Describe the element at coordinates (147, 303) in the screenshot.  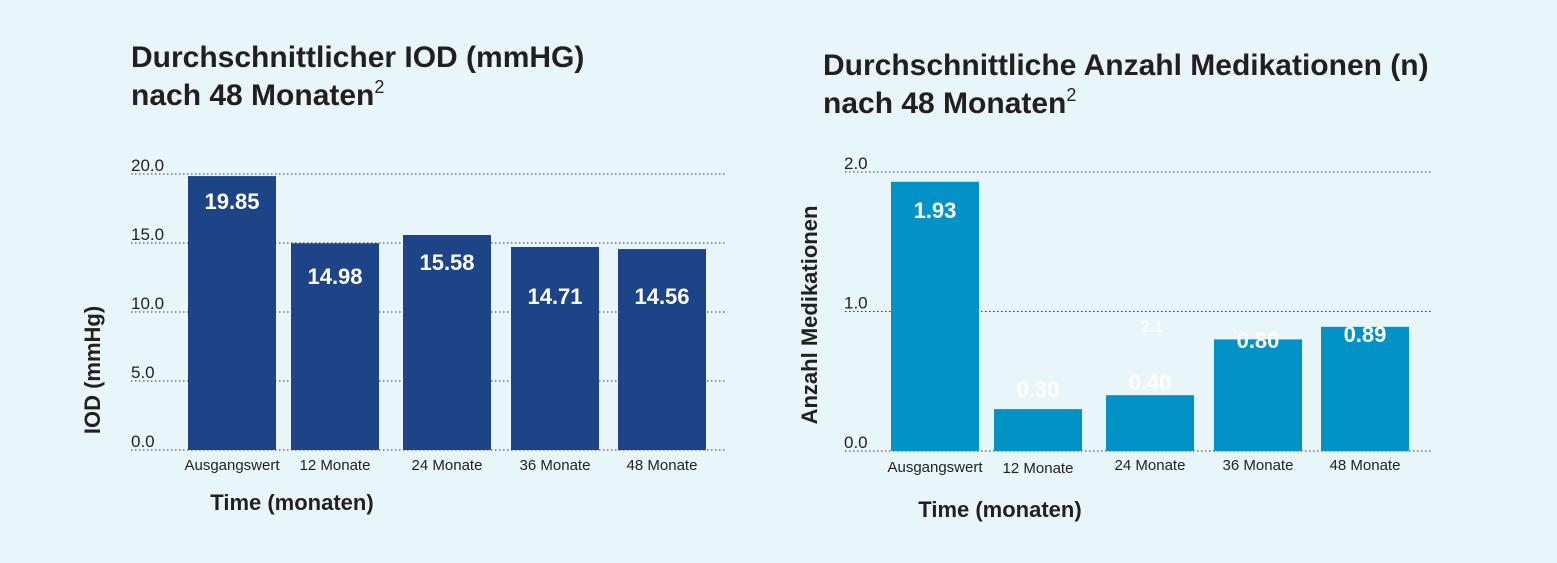
I see `iod-y-tick-label: 10.0` at that location.